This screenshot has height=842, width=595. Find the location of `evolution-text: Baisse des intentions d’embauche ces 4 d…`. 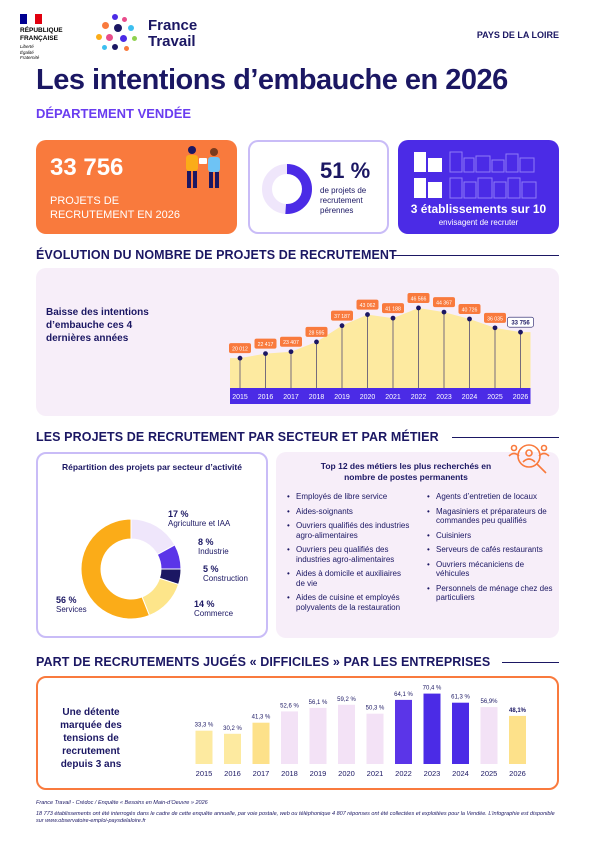

evolution-text: Baisse des intentions d’embauche ces 4 d… is located at coordinates (97, 325).